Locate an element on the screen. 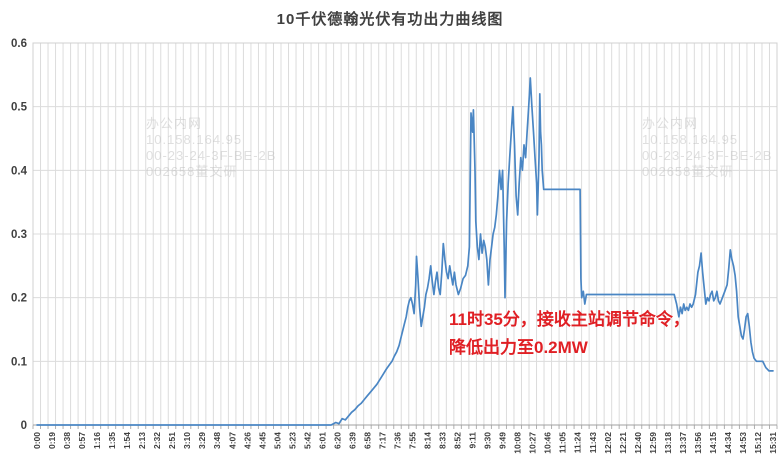 This screenshot has height=472, width=780. x-tick-label: 10:08 is located at coordinates (518, 443).